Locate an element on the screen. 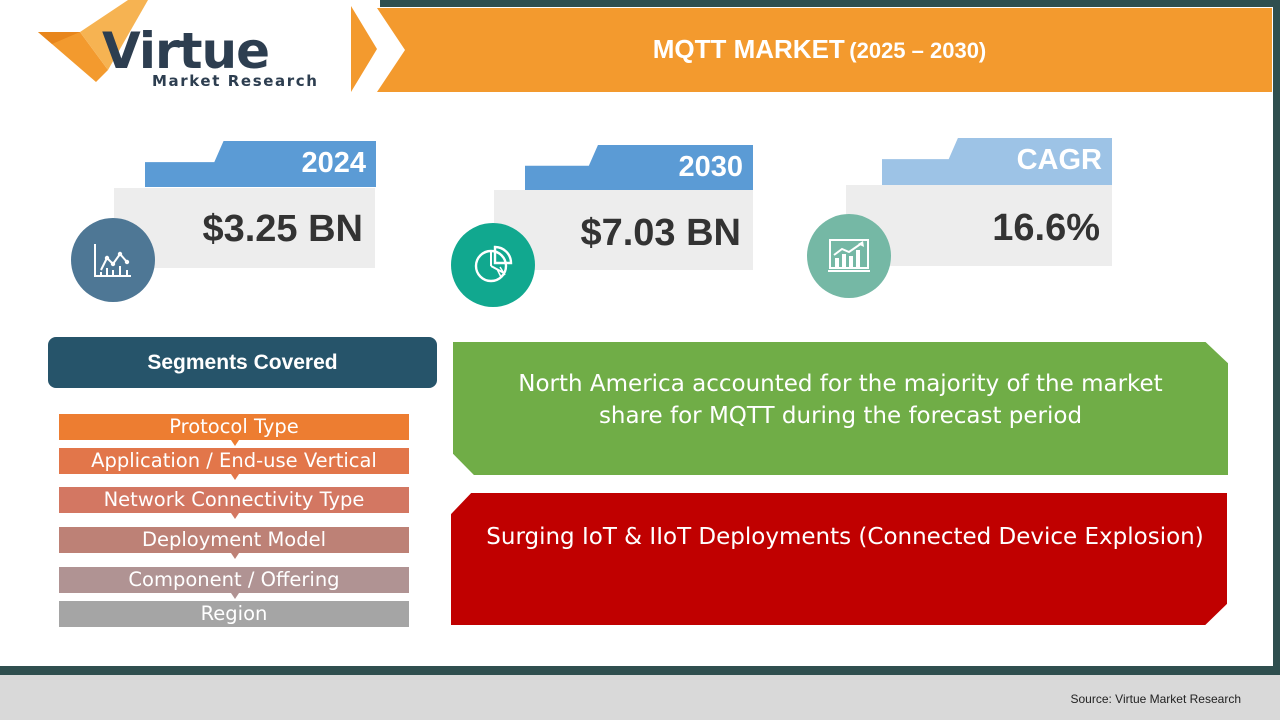 This screenshot has width=1280, height=720. stat-circle-2024 is located at coordinates (113, 260).